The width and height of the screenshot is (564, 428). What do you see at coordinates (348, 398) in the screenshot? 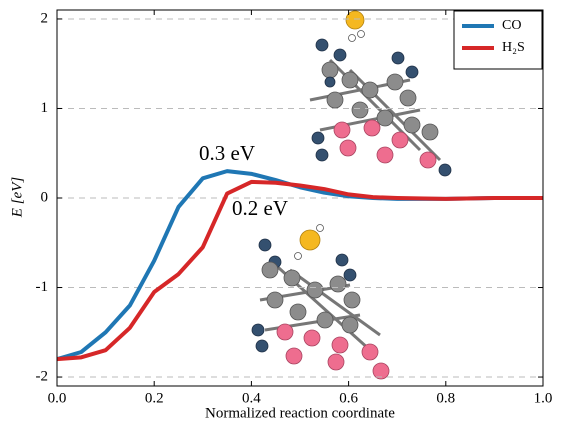
I see `x-tick-label: 0.6` at bounding box center [348, 398].